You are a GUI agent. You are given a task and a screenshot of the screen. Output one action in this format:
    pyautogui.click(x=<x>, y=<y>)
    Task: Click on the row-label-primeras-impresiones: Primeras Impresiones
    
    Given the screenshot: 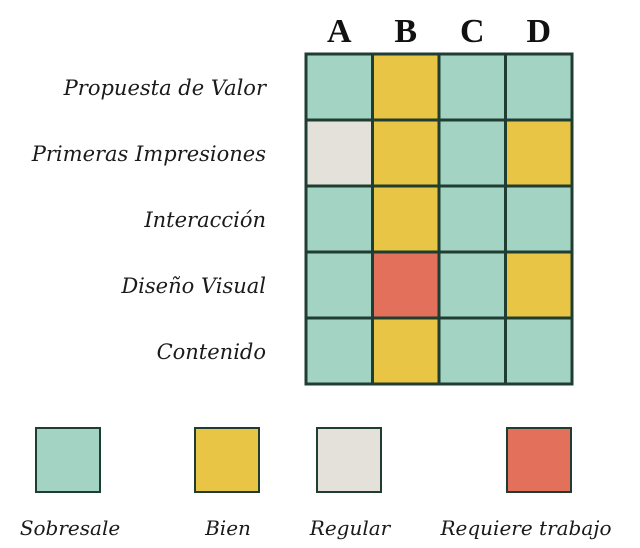 What is the action you would take?
    pyautogui.click(x=148, y=154)
    